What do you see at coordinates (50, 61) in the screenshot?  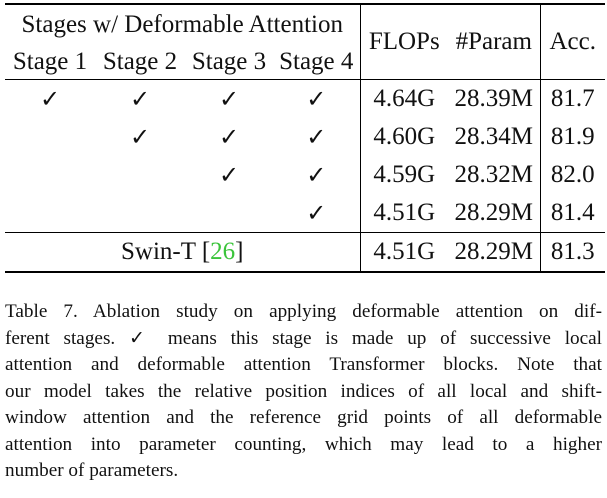 I see `col-header-stage-1: Stage 1` at bounding box center [50, 61].